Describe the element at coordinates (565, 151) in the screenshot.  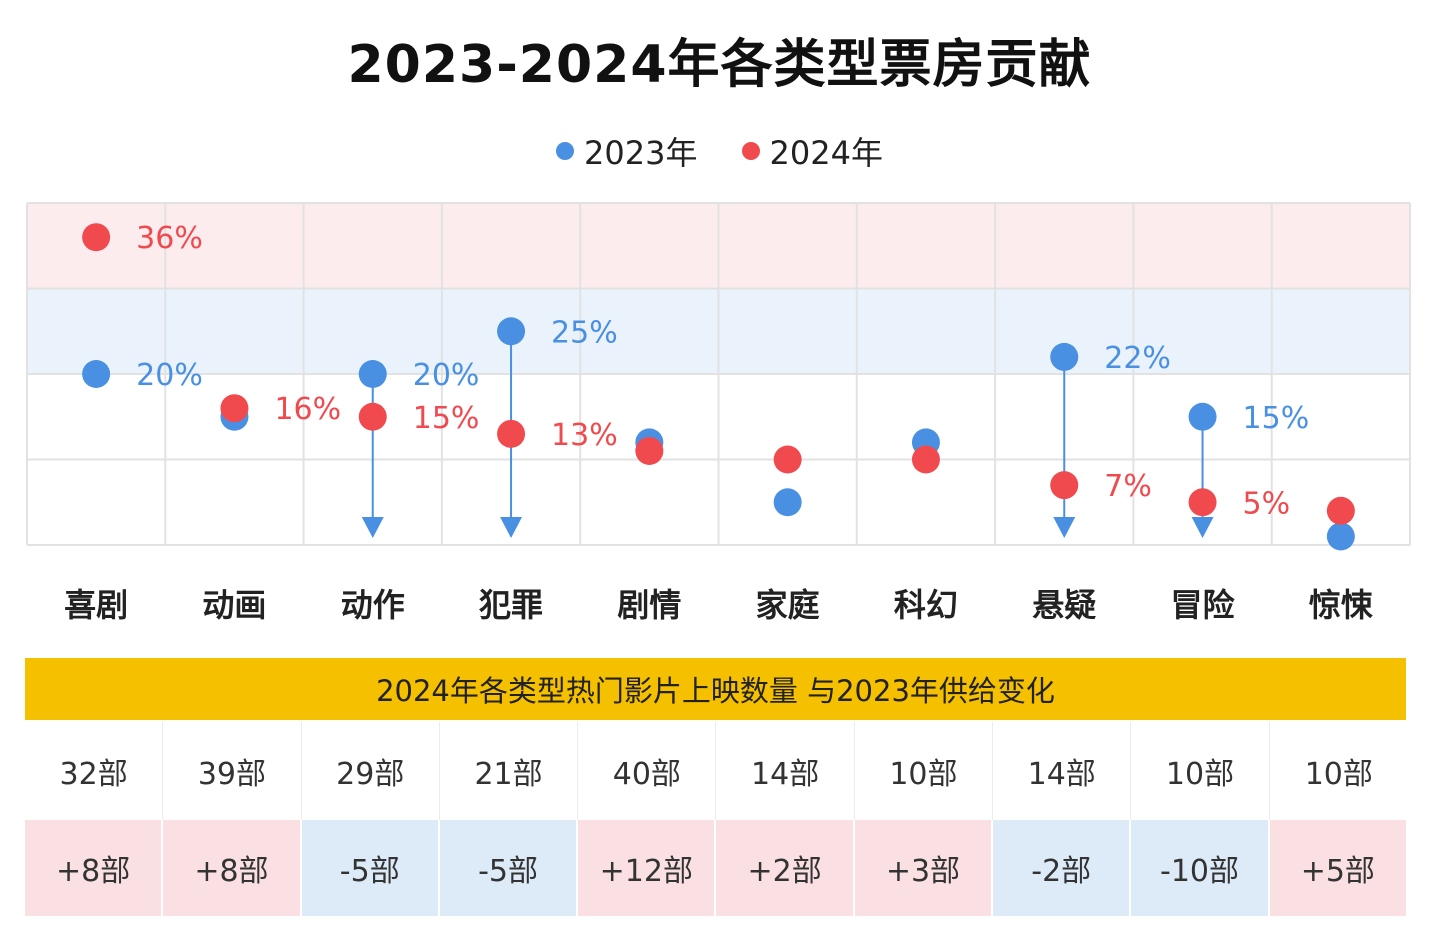
I see `legend-dot-2023` at that location.